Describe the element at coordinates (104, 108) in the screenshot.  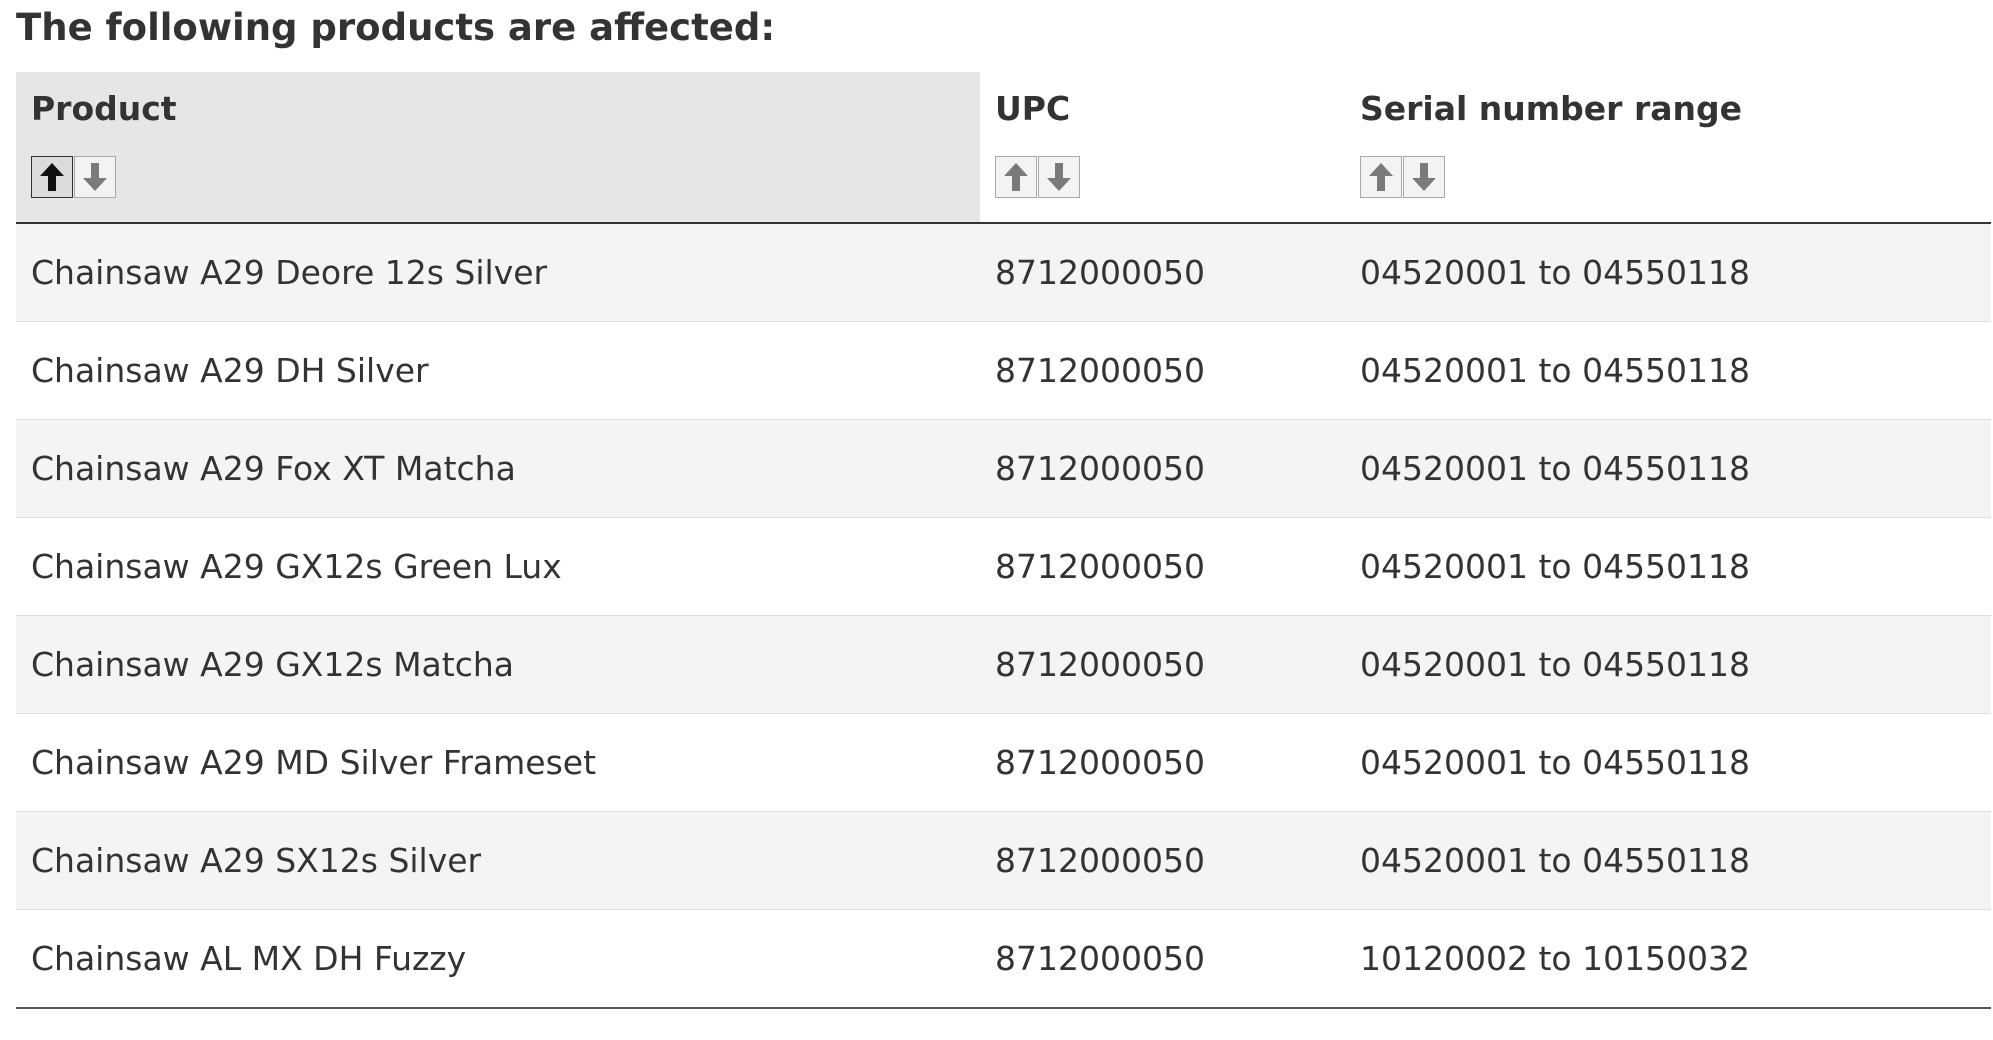
I see `column-label-product: Product` at that location.